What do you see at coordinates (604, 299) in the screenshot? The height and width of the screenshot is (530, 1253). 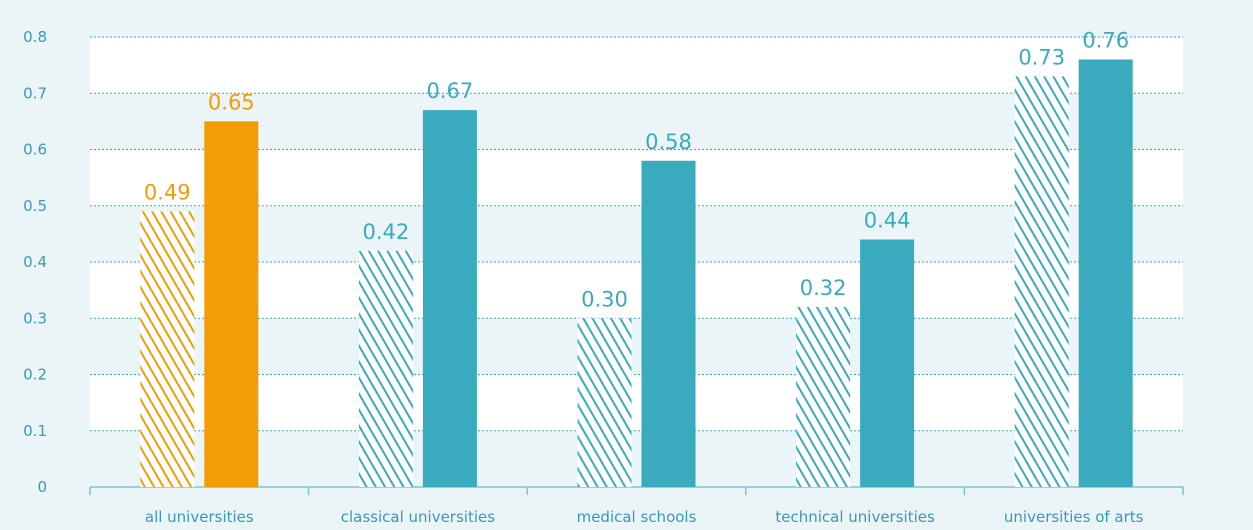 I see `bar-value-label: 0.30` at bounding box center [604, 299].